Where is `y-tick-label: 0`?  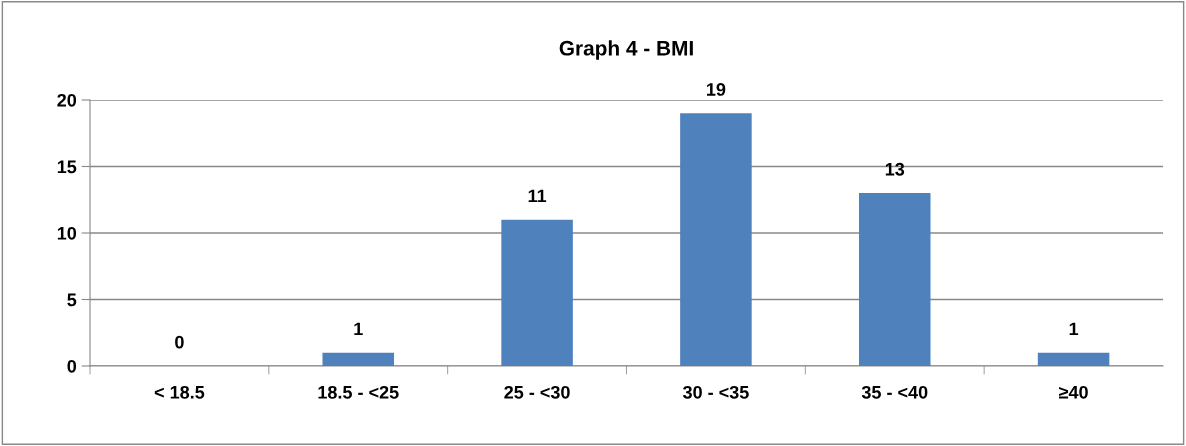
y-tick-label: 0 is located at coordinates (72, 366).